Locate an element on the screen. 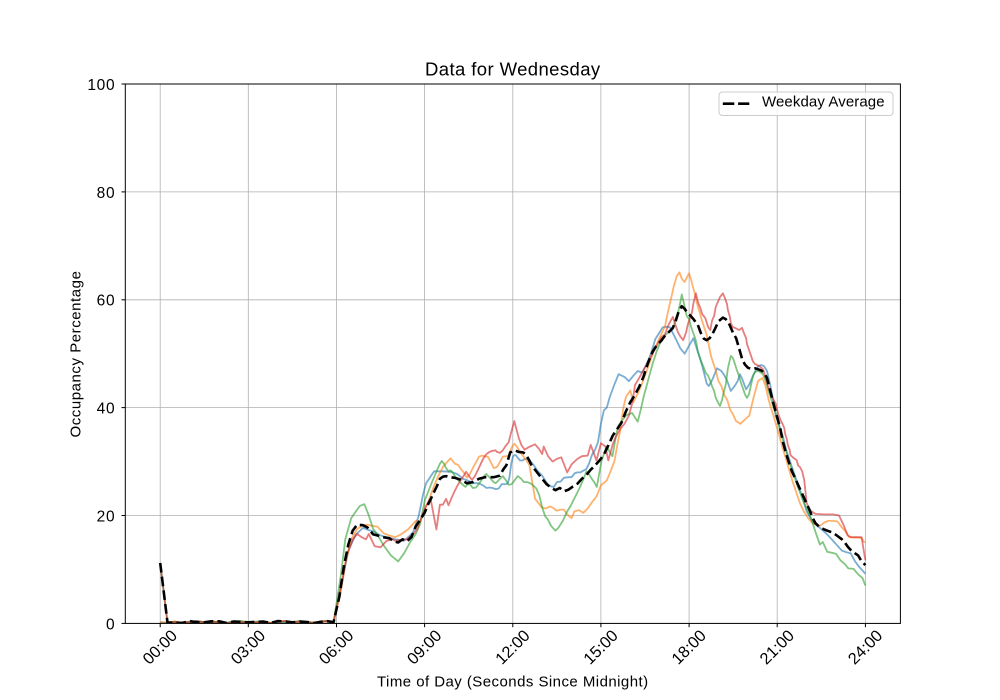 This screenshot has width=1000, height=700. svg-text: Occupancy Percentage is located at coordinates (76, 354).